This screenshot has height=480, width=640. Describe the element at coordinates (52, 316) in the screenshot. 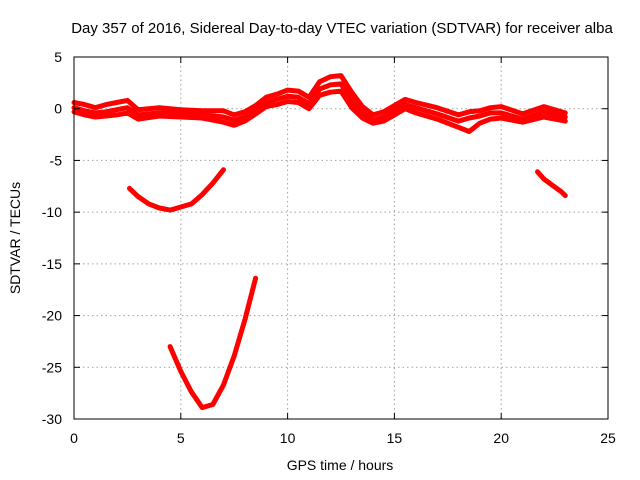

I see `y-tick-label: -20` at that location.